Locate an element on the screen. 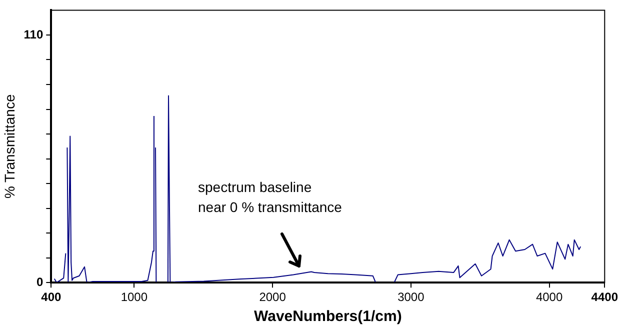  x-tick-label: 3000 is located at coordinates (411, 297).